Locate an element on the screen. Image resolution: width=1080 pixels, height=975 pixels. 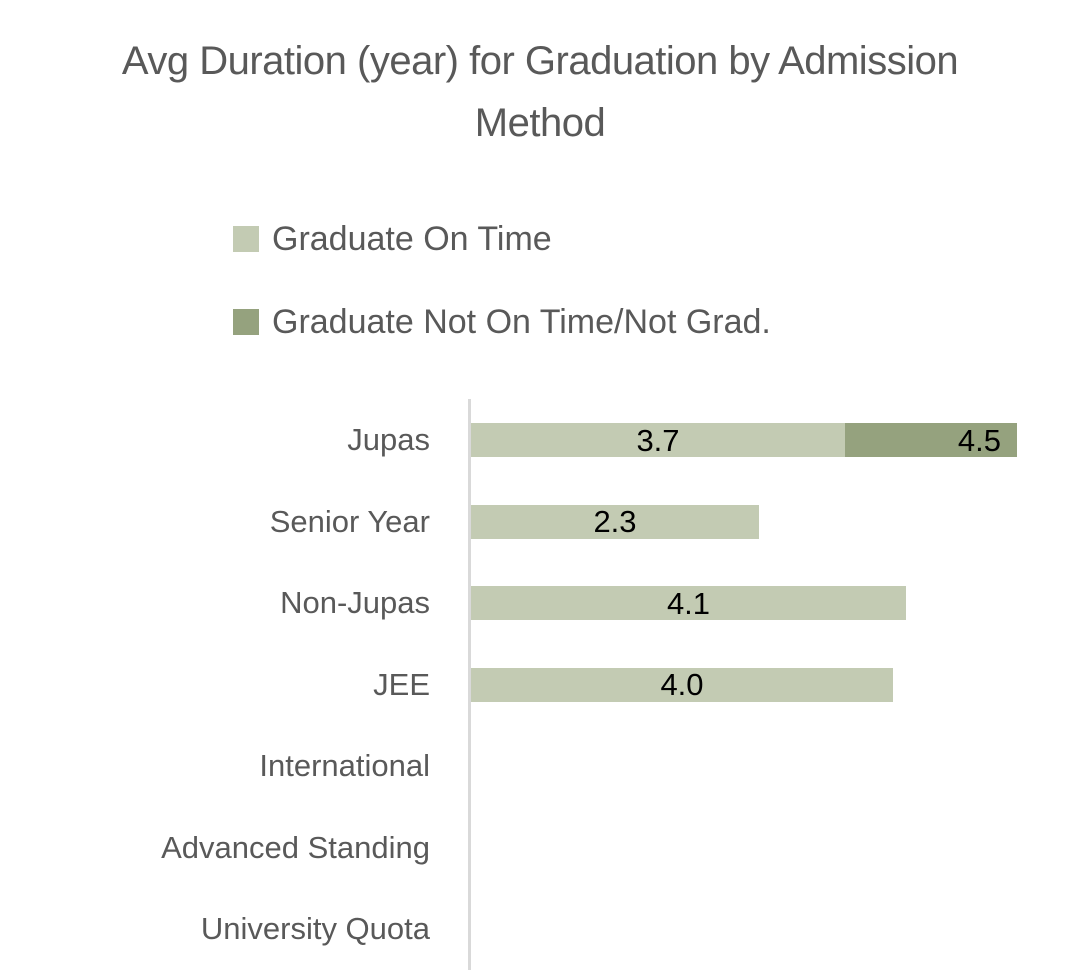
bar-non-jupas-graduate-on-time: 4.1 is located at coordinates (688, 603).